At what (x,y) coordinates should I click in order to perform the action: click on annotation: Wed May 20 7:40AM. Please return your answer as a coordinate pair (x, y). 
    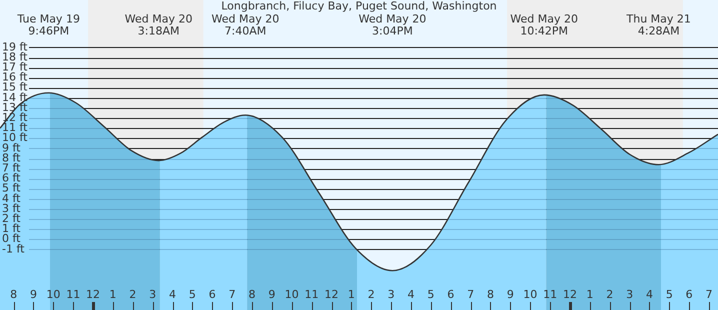
    Looking at the image, I should click on (246, 25).